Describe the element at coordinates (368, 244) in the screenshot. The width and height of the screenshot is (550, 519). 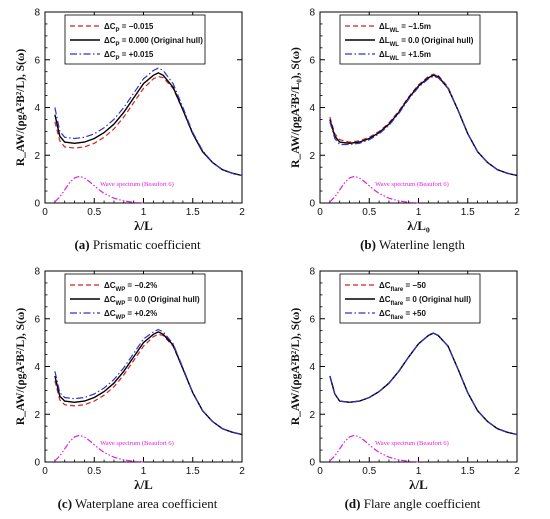
I see `caption-id: (b)` at that location.